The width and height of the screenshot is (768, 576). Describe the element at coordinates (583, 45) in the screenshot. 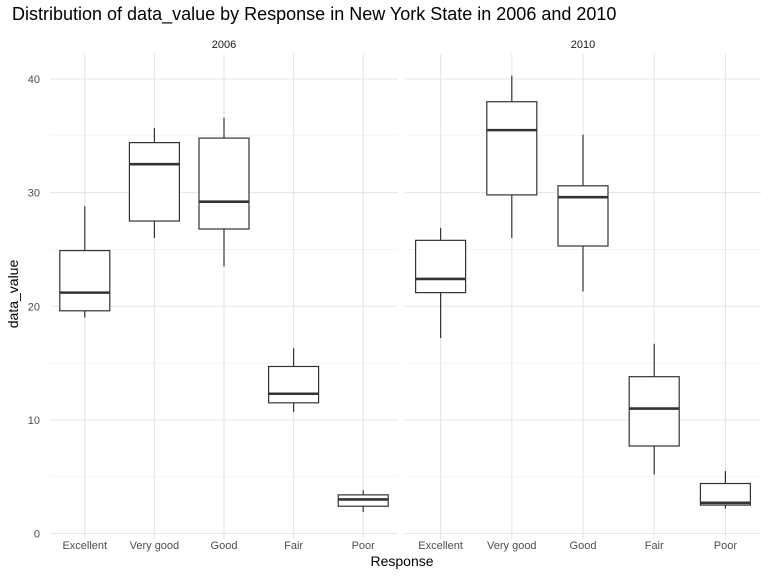

I see `facet-label: 2010` at that location.